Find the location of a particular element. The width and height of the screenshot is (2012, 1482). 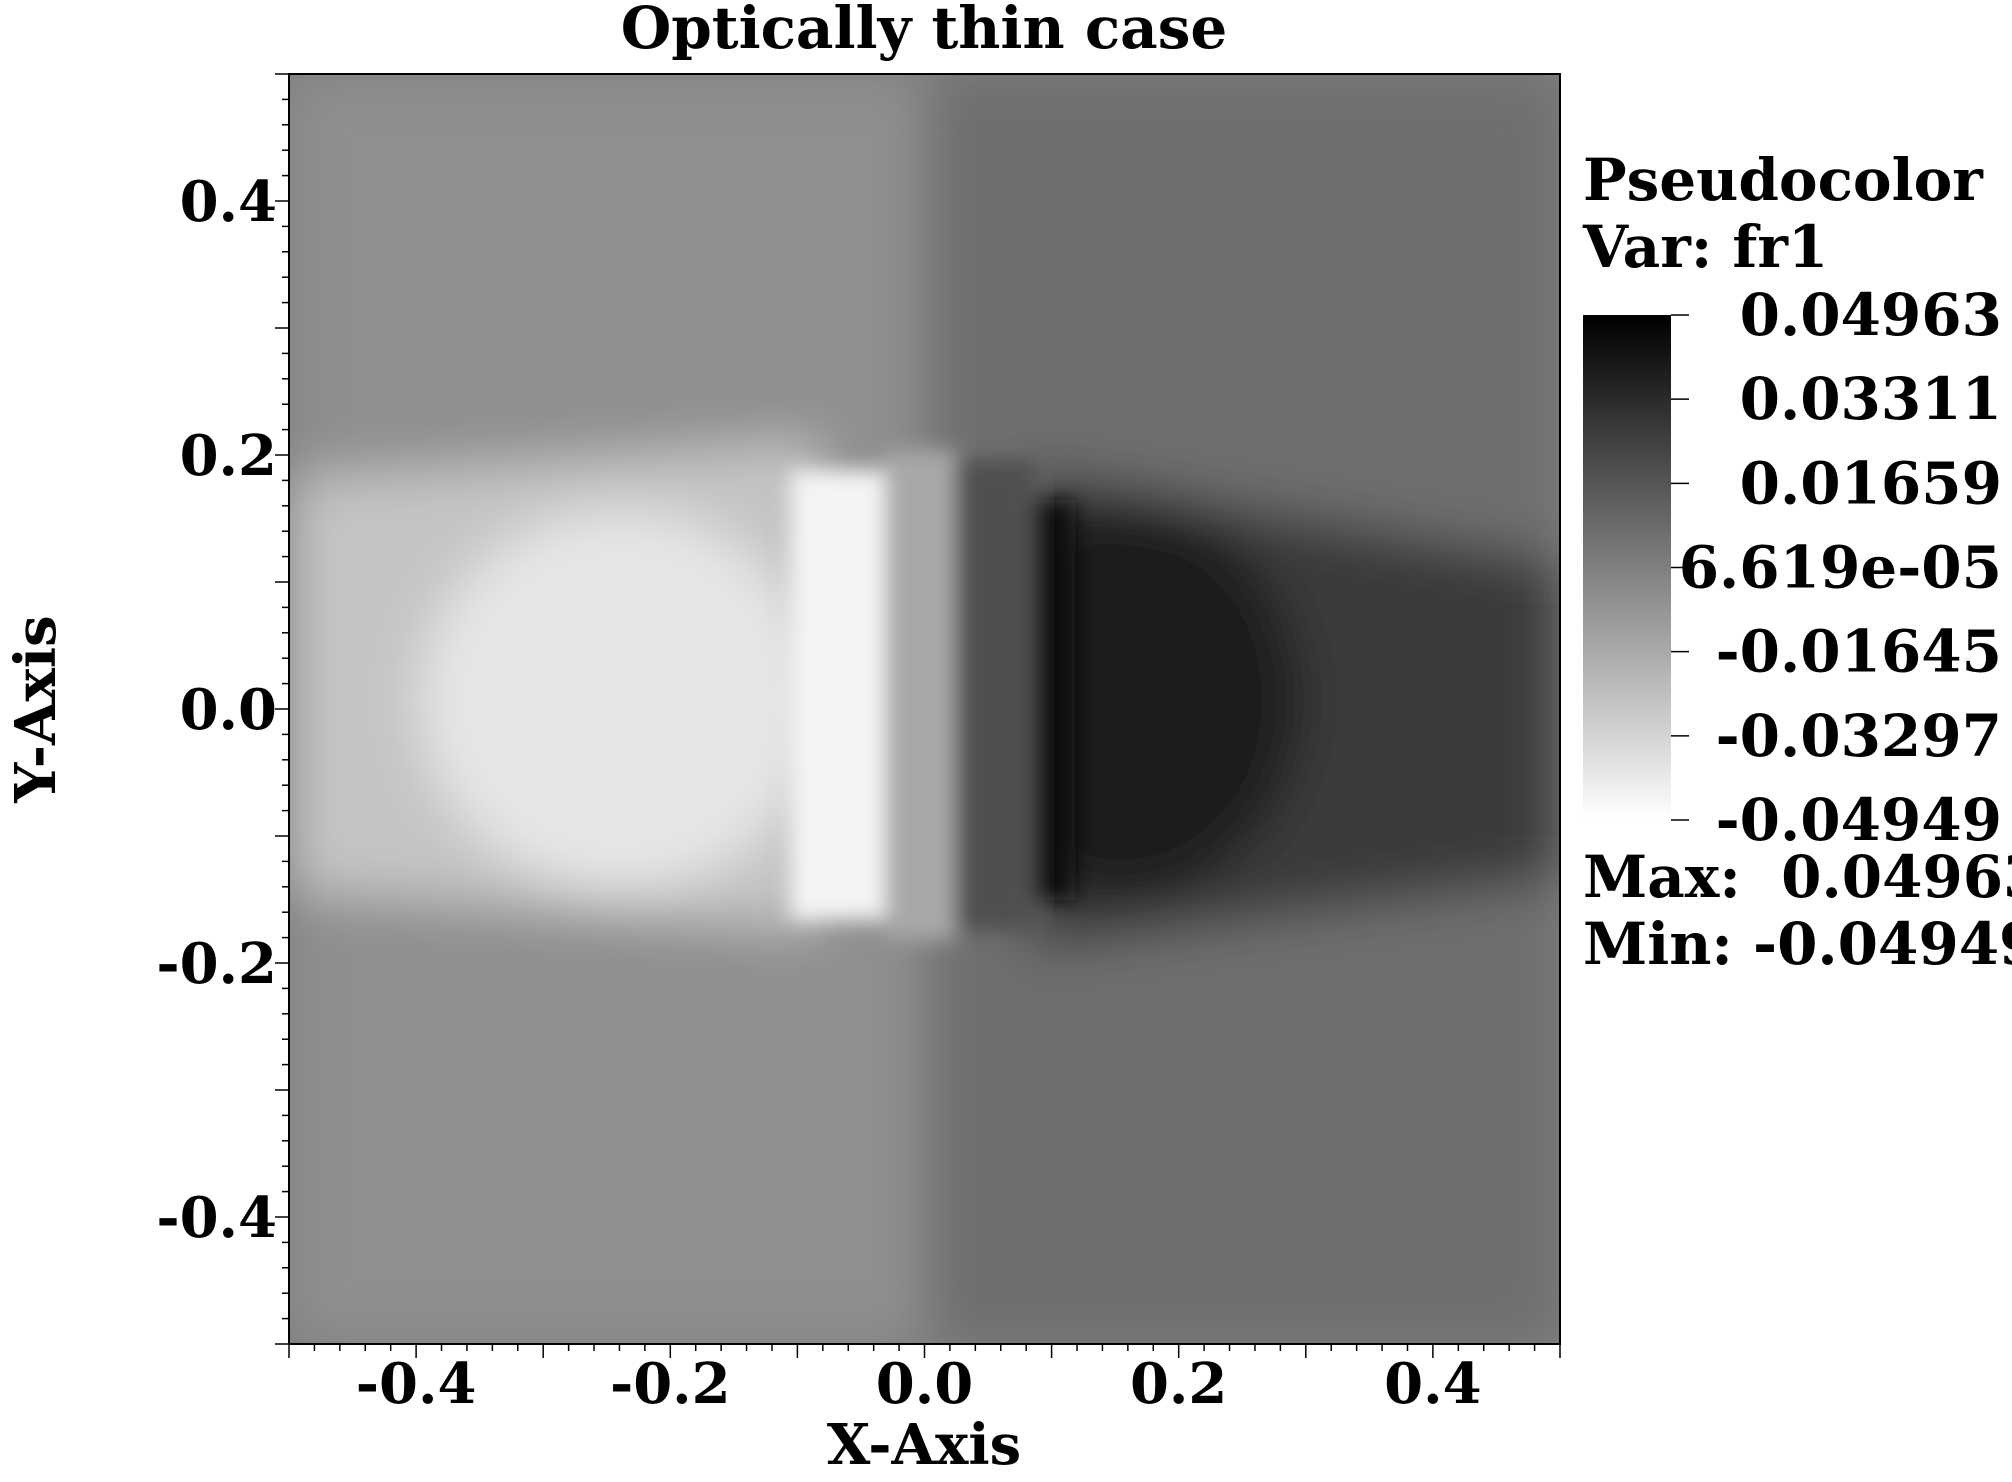

x-tick-label: 0.4 is located at coordinates (1432, 1384).